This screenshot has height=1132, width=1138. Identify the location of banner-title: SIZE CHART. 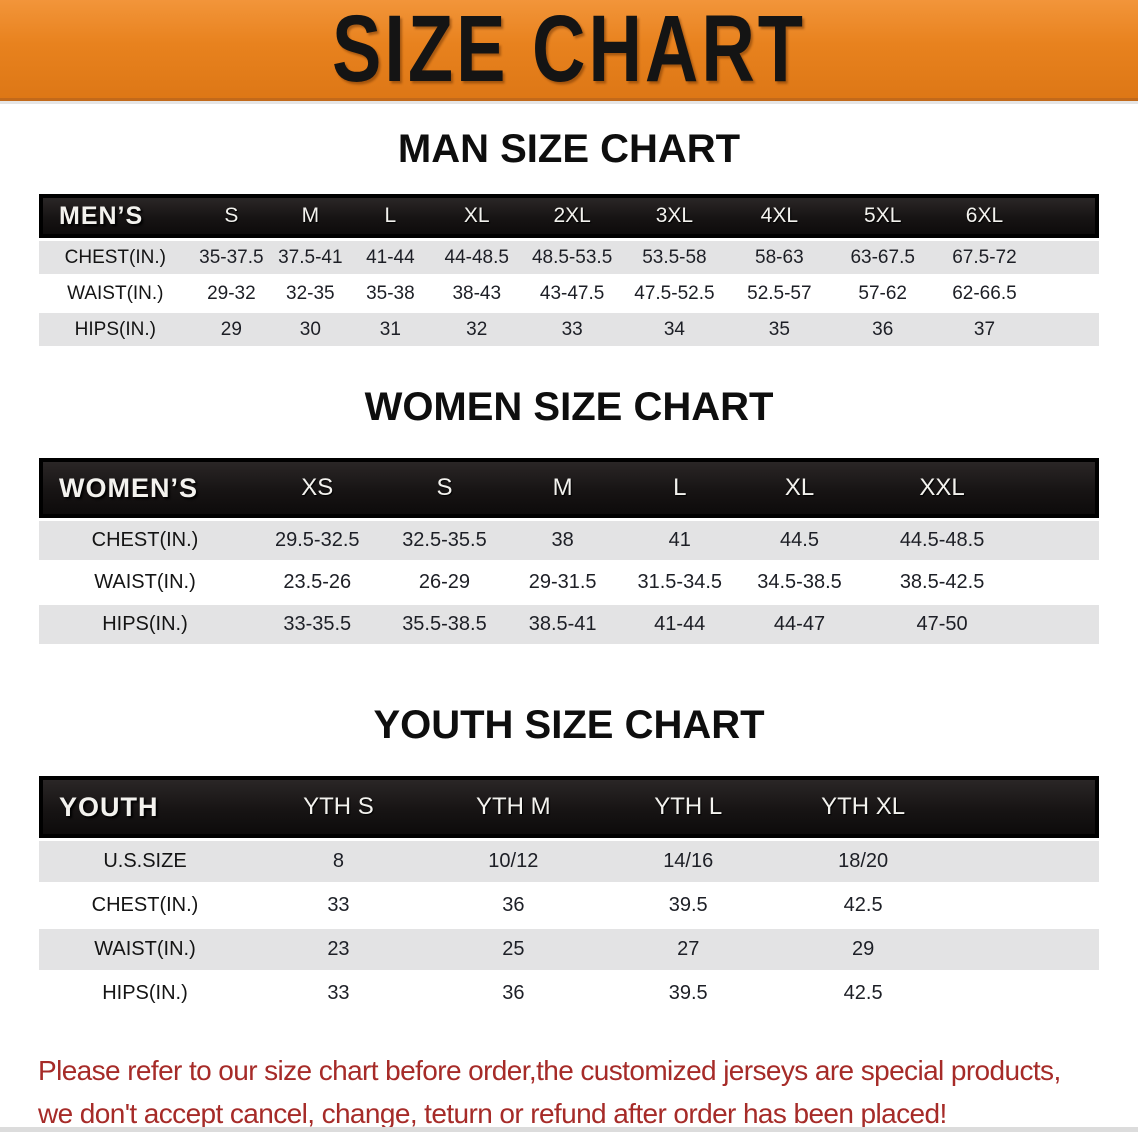
(569, 50).